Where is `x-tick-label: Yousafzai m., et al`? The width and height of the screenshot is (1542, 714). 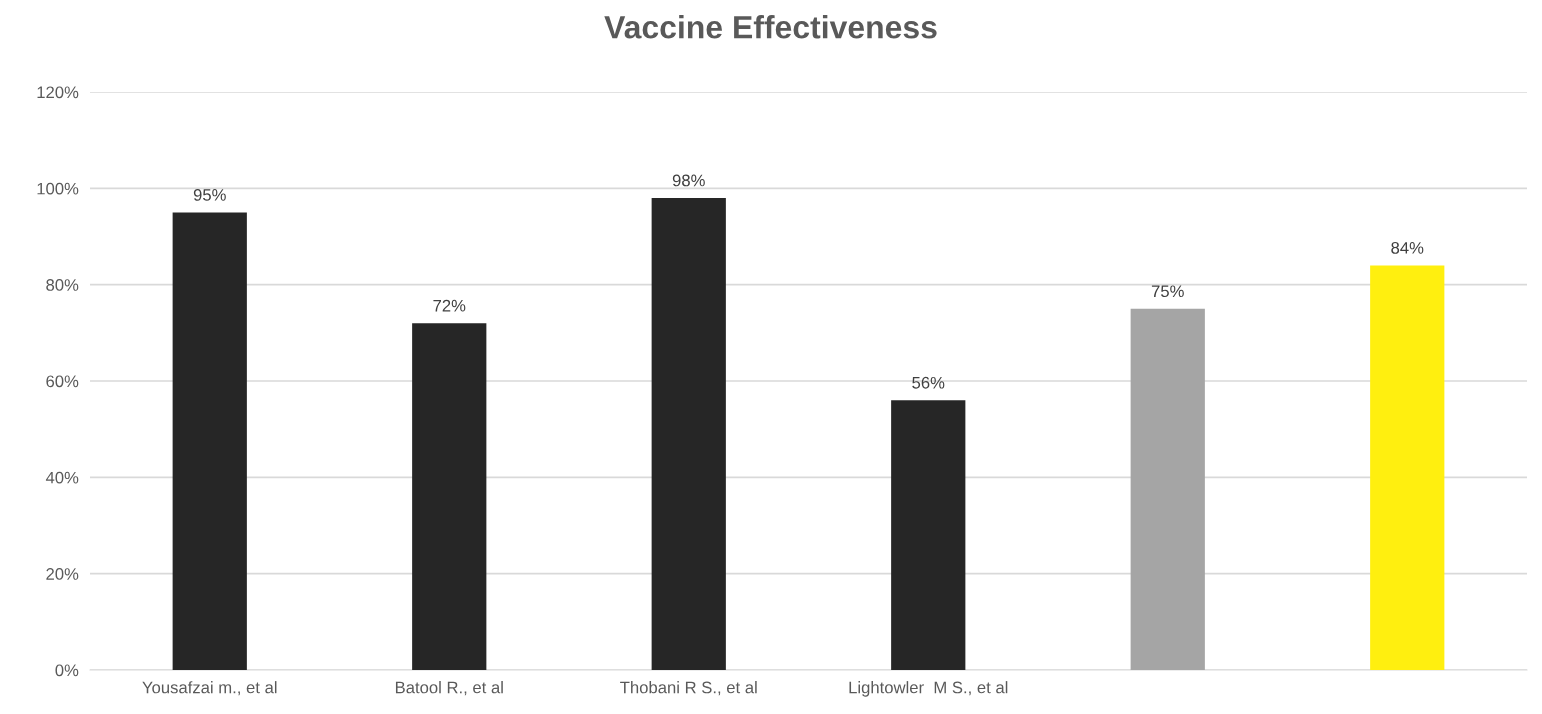 x-tick-label: Yousafzai m., et al is located at coordinates (209, 688).